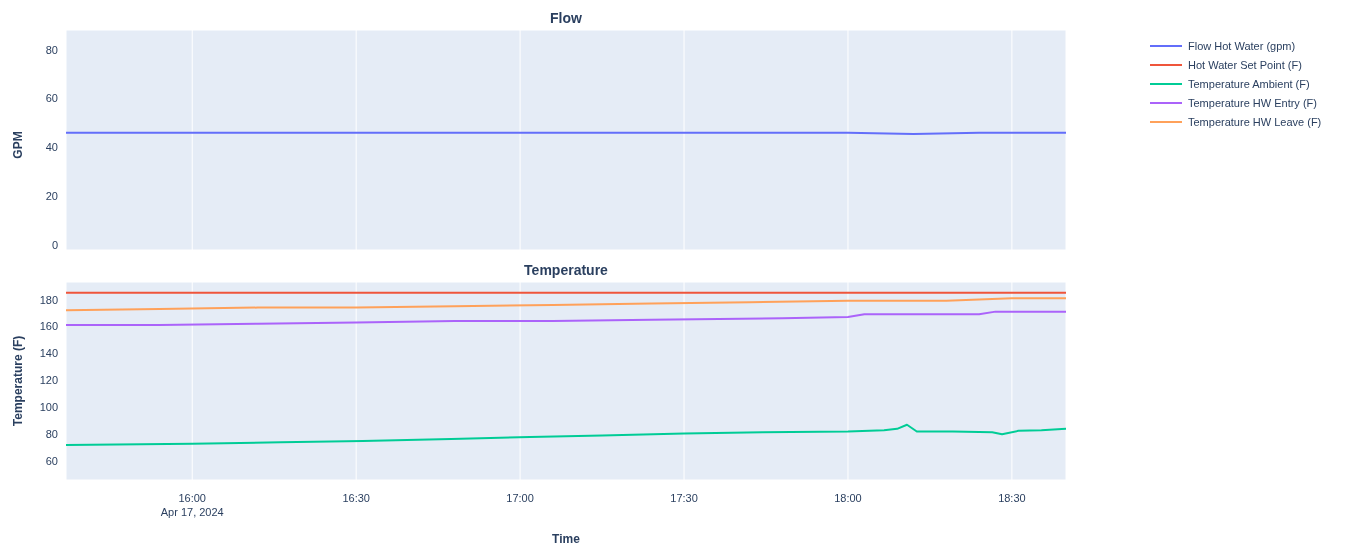  I want to click on legend-label: Flow Hot Water (gpm), so click(1242, 45).